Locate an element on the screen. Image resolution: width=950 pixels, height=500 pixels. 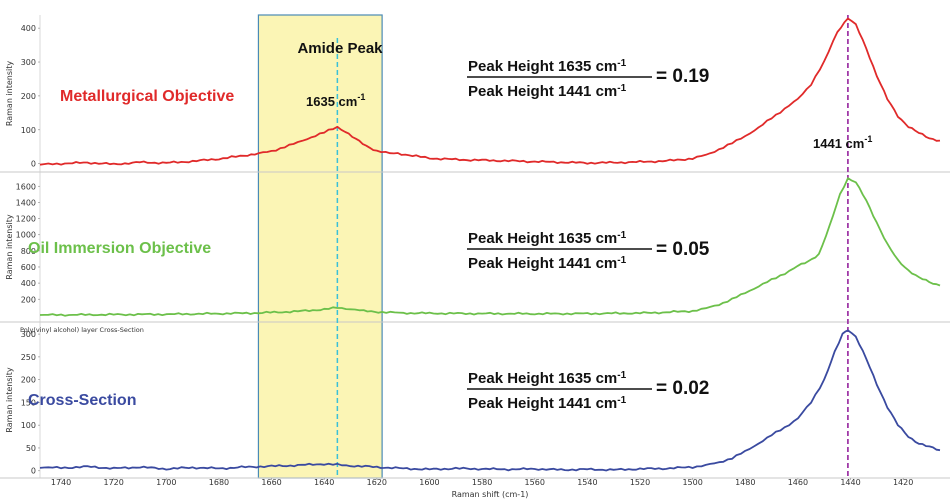
svg-text: = 0.19 is located at coordinates (682, 76).